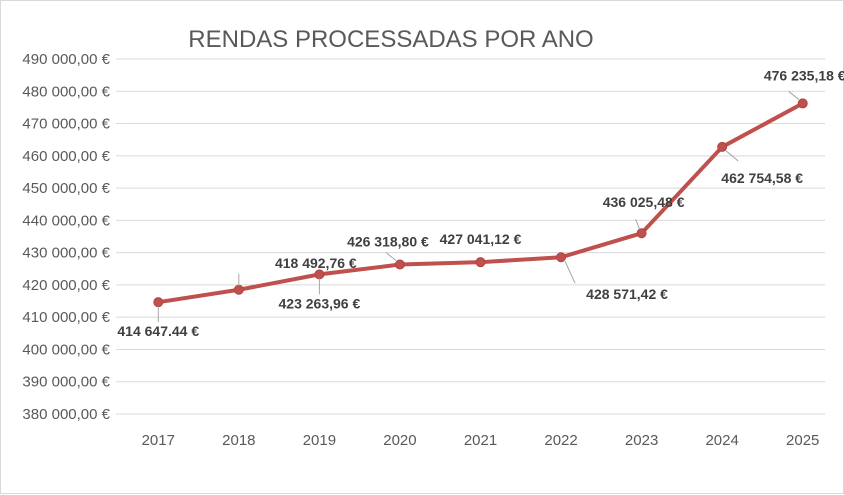 The image size is (844, 495). What do you see at coordinates (66, 317) in the screenshot?
I see `y-tick-label: 410 000,00 €` at bounding box center [66, 317].